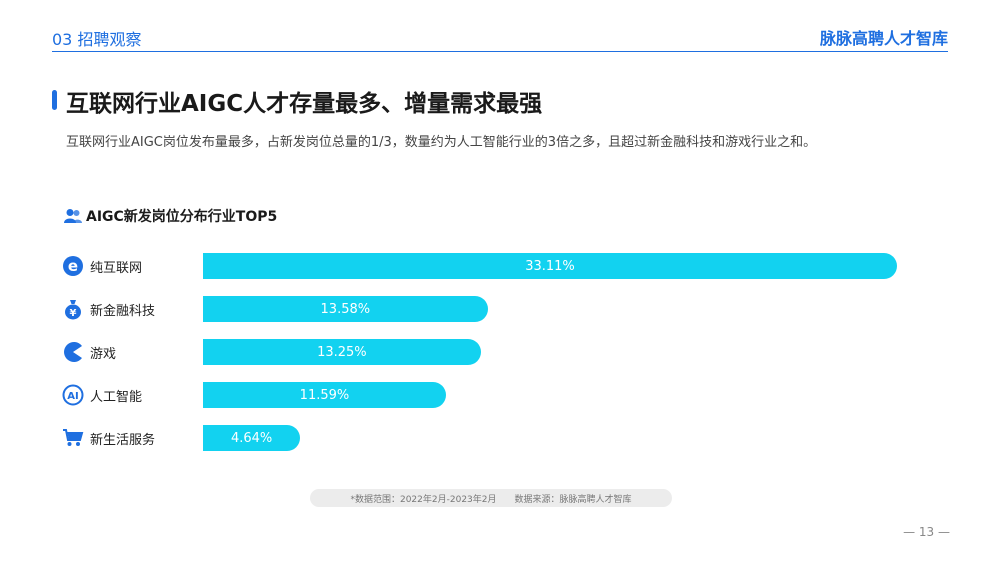 The height and width of the screenshot is (562, 1000). I want to click on footnote: *数据范围：2022年2月-2023年2月 数据来源：脉脉高聘人才智库, so click(491, 498).